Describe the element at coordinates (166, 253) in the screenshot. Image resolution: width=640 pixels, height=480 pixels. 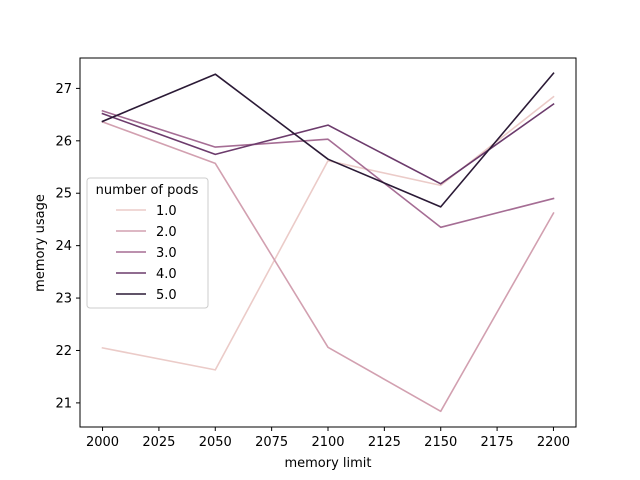
I see `legend-label: 3.0` at that location.